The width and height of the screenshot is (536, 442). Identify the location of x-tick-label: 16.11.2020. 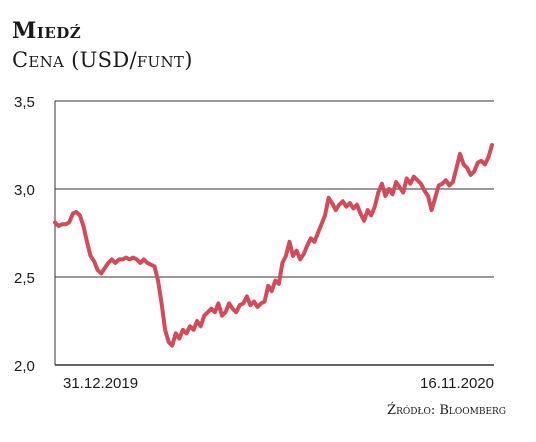
(457, 383).